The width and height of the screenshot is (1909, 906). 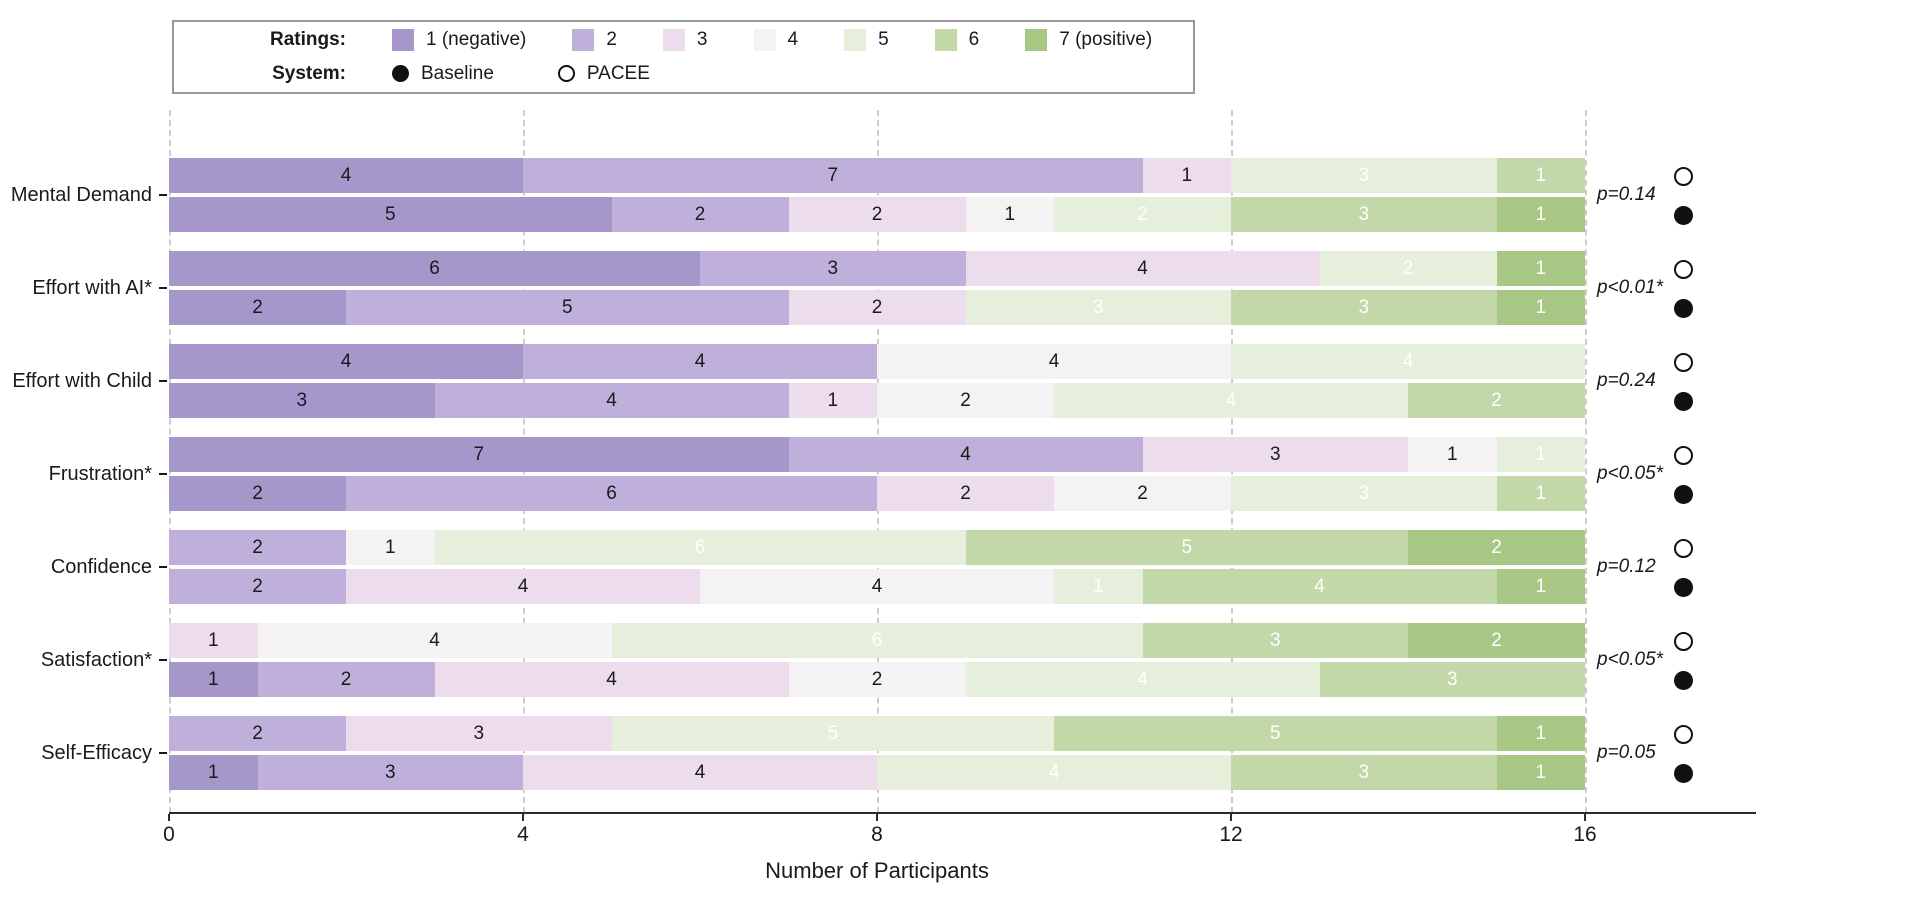 I want to click on segment-rating-4: 4, so click(x=877, y=586).